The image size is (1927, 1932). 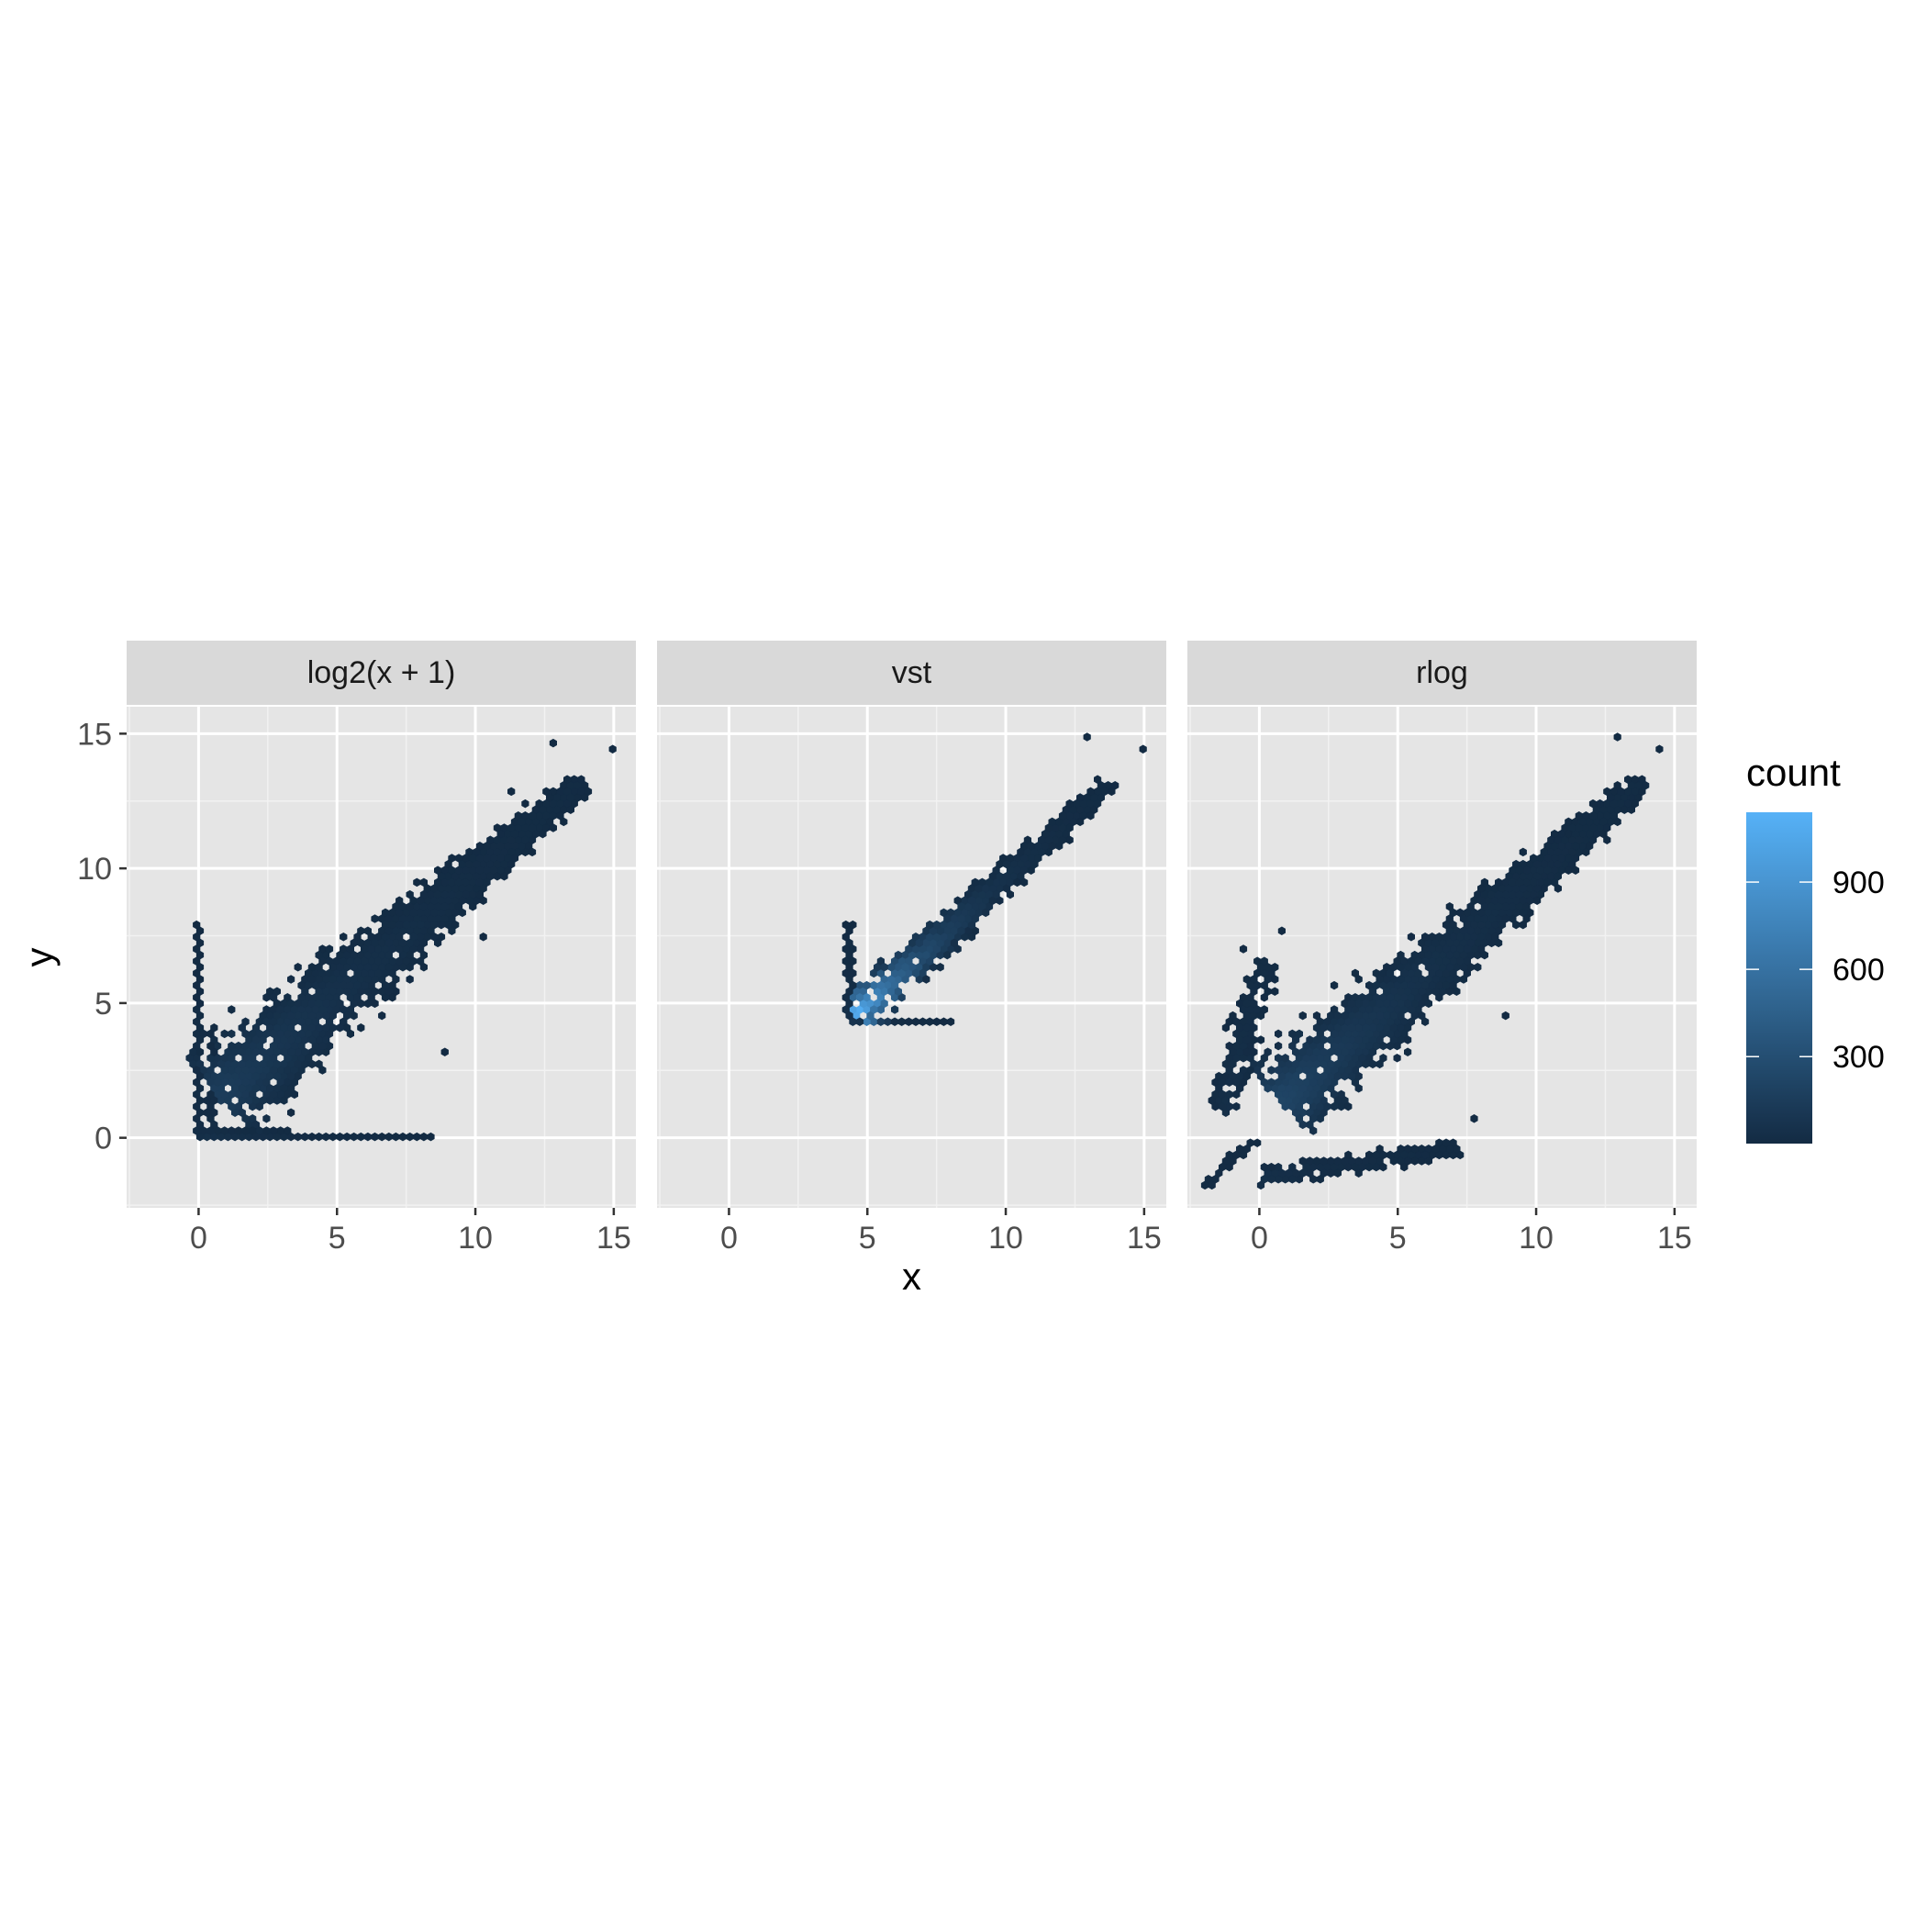 What do you see at coordinates (911, 1276) in the screenshot?
I see `x-axis-title: x` at bounding box center [911, 1276].